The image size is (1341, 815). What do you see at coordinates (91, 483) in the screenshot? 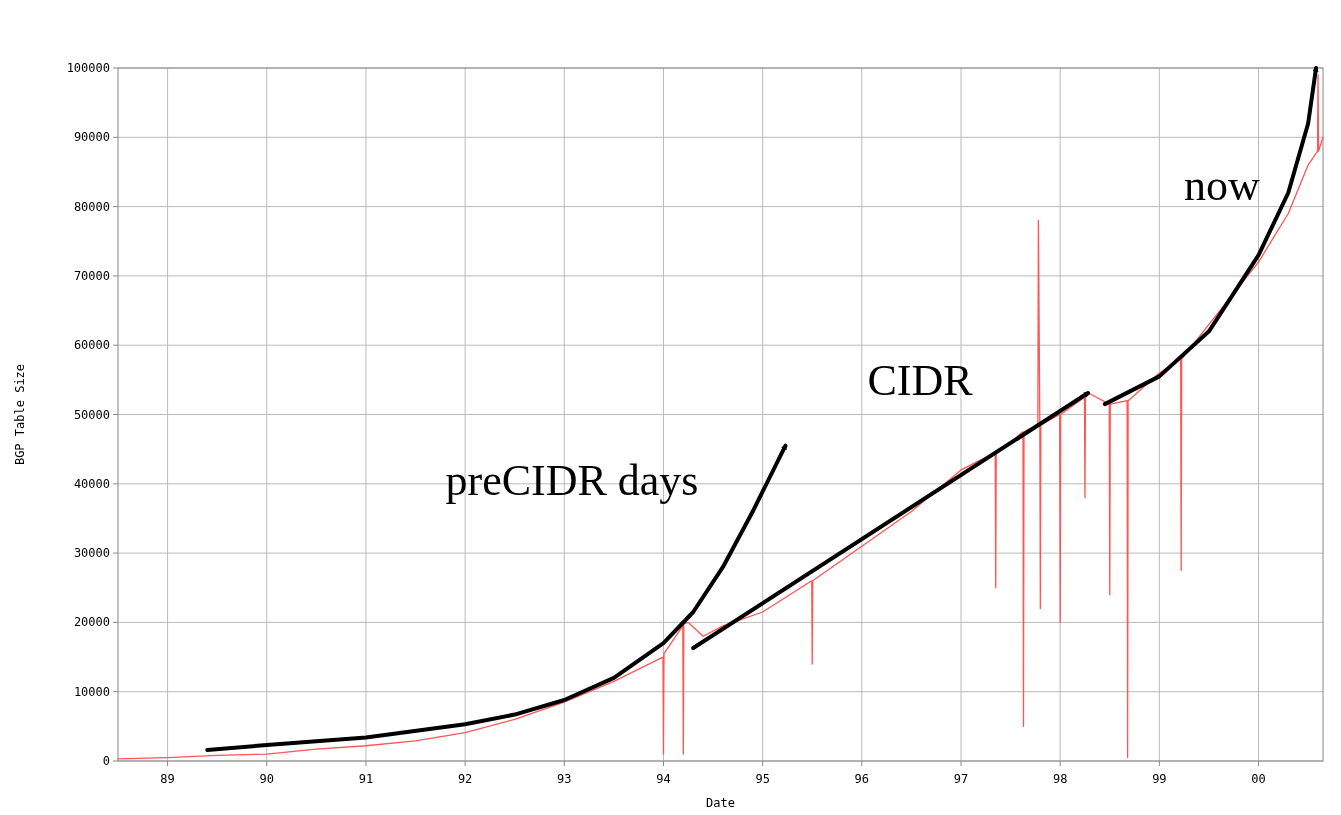
I see `y-tick-label: 40000` at bounding box center [91, 483].